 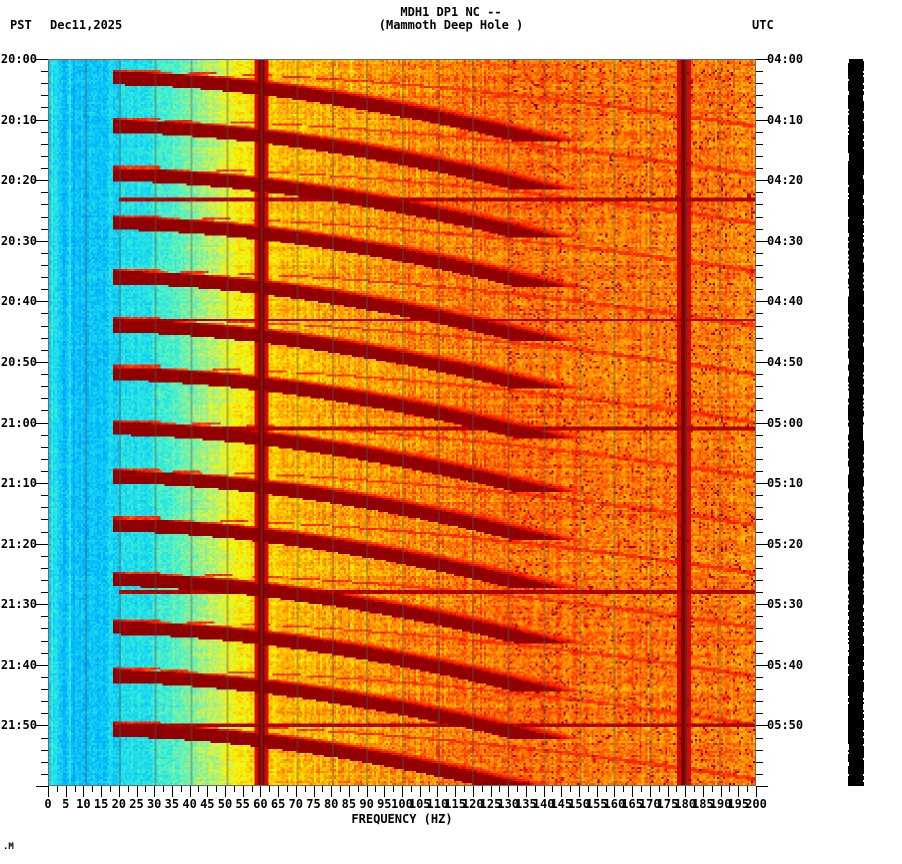 I want to click on x-axis-tick-label: 110, so click(x=437, y=804).